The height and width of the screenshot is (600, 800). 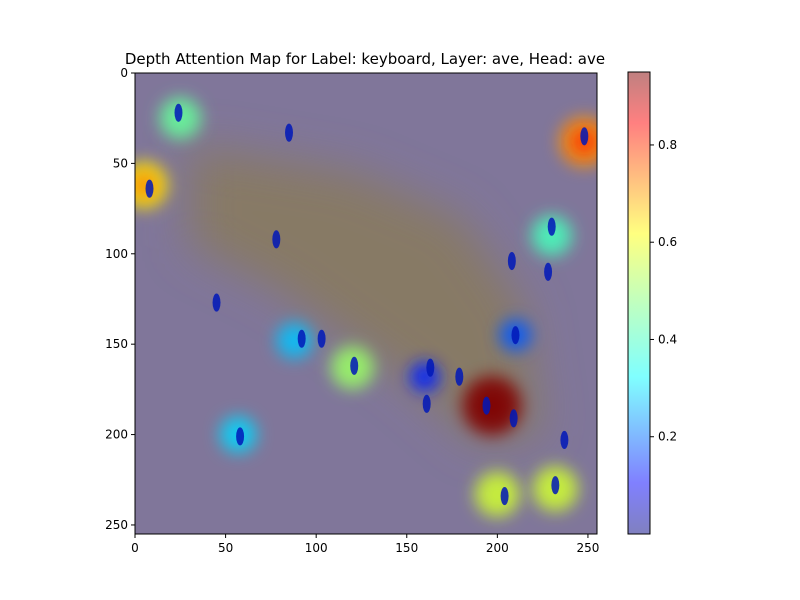 What do you see at coordinates (667, 242) in the screenshot?
I see `colorbar-tick-label: 0.6` at bounding box center [667, 242].